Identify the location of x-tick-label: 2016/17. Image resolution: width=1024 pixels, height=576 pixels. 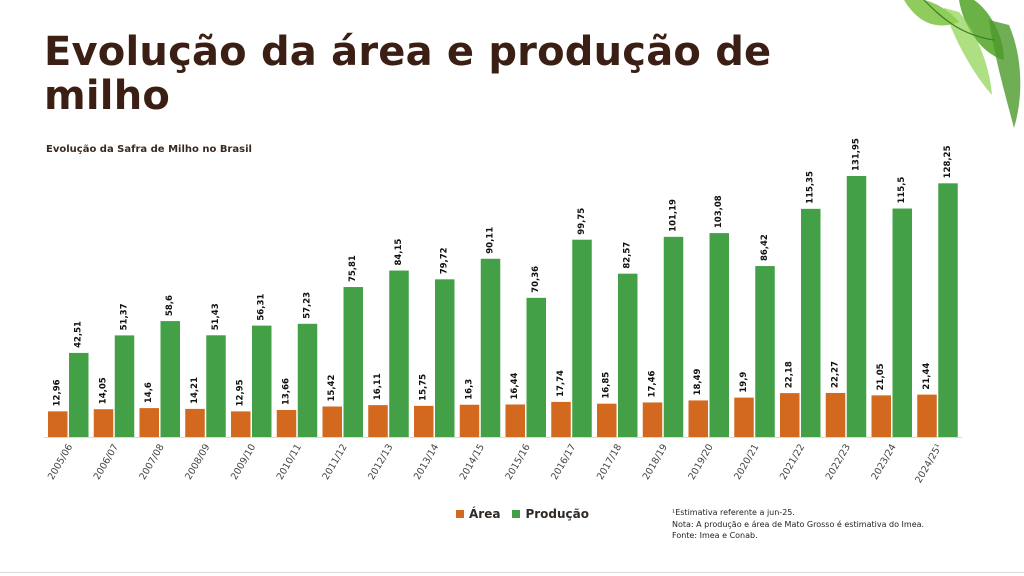
(563, 462).